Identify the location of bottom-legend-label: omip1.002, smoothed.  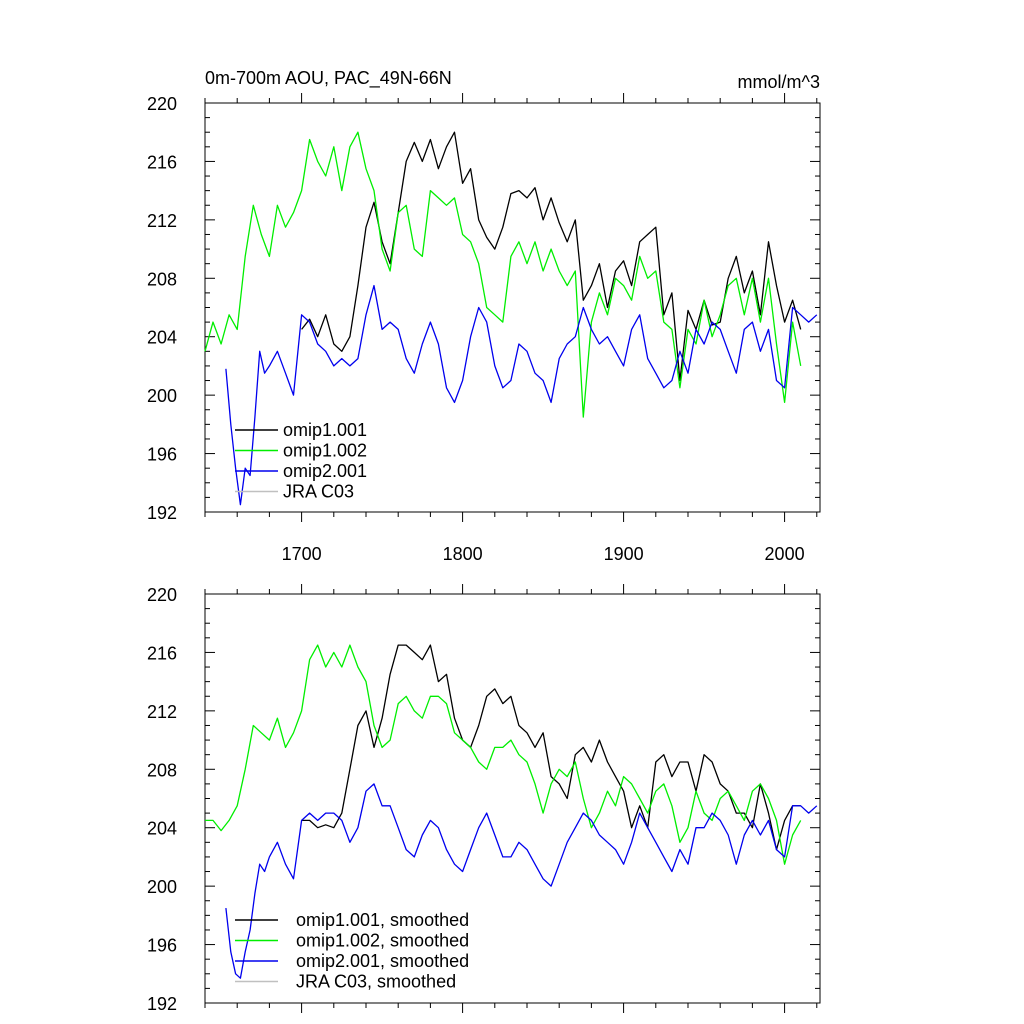
(382, 941).